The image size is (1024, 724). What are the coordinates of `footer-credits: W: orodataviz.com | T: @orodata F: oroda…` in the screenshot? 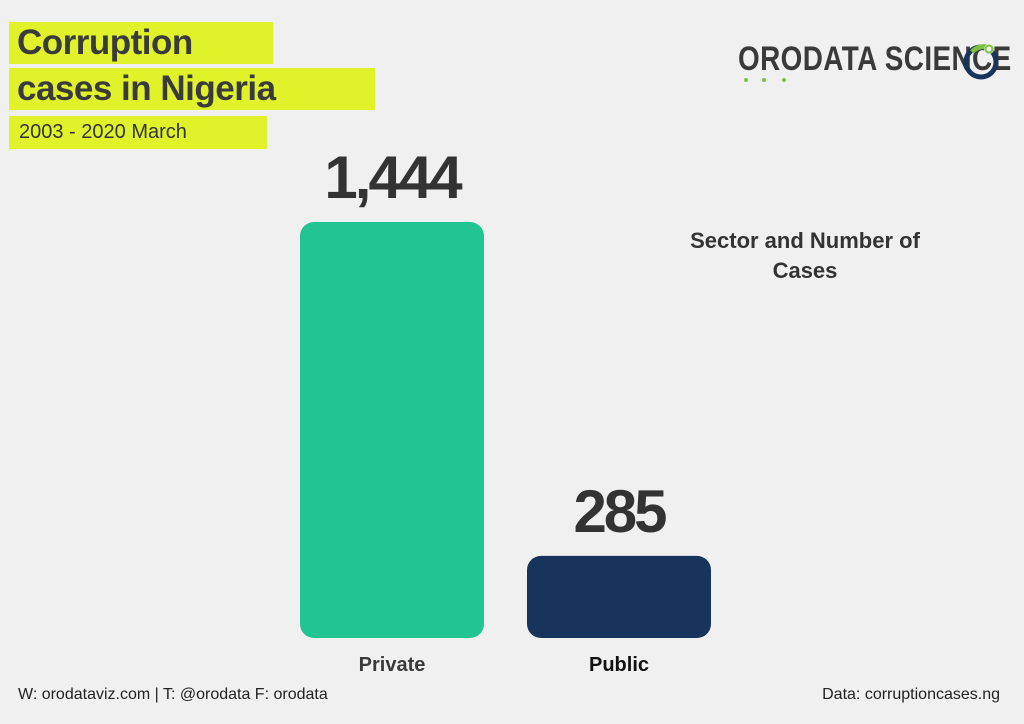 It's located at (173, 694).